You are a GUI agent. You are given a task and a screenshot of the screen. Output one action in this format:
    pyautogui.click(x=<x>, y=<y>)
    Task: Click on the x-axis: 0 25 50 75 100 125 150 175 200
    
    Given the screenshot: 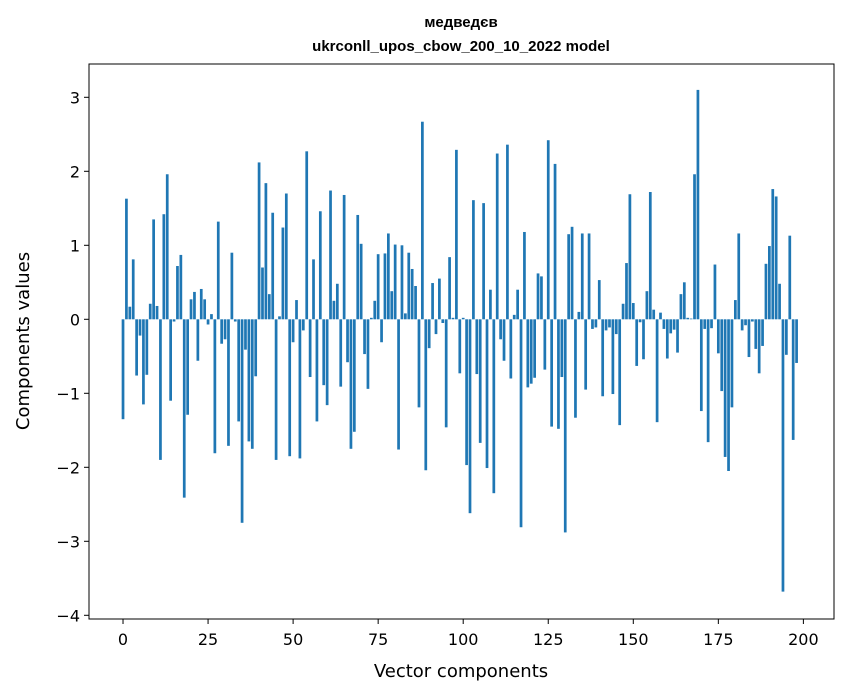 What is the action you would take?
    pyautogui.click(x=468, y=634)
    